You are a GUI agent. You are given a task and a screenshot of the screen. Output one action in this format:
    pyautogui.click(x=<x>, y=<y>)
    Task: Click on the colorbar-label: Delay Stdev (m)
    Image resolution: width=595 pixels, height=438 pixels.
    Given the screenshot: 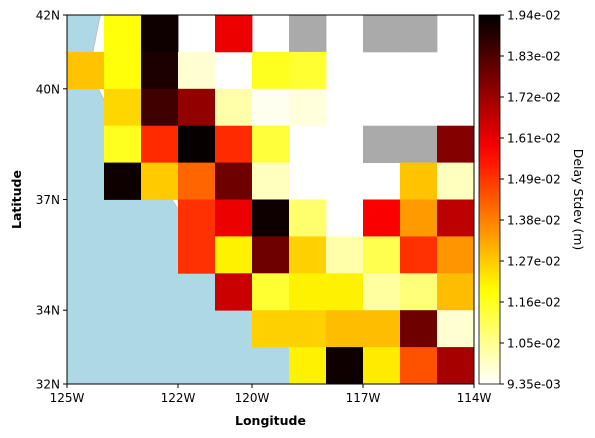 What is the action you would take?
    pyautogui.click(x=578, y=200)
    